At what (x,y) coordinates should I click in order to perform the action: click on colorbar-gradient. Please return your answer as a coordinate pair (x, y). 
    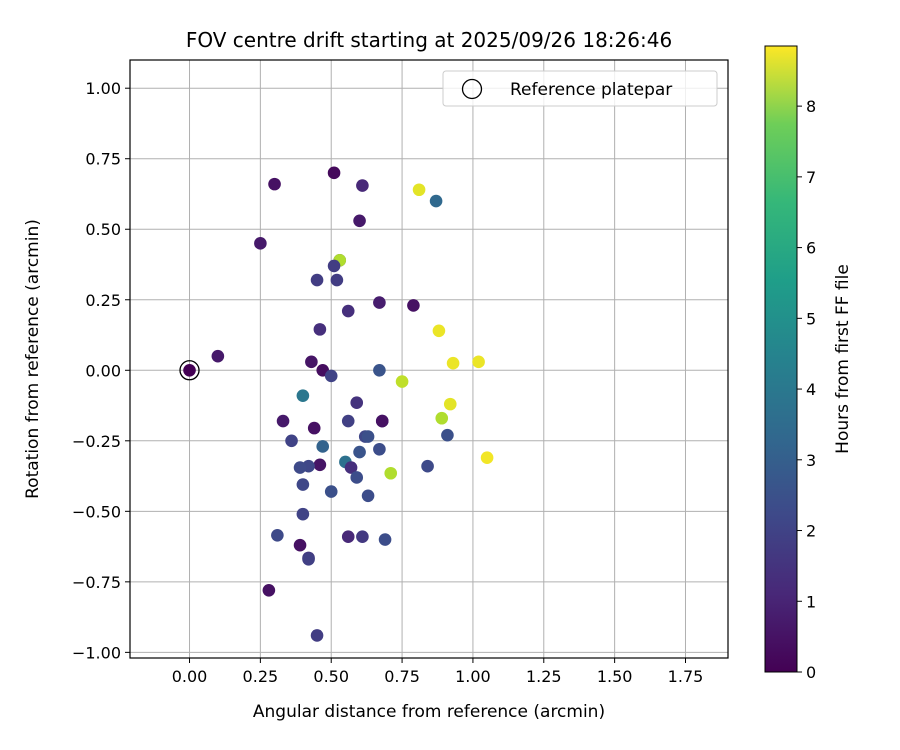
    Looking at the image, I should click on (781, 359).